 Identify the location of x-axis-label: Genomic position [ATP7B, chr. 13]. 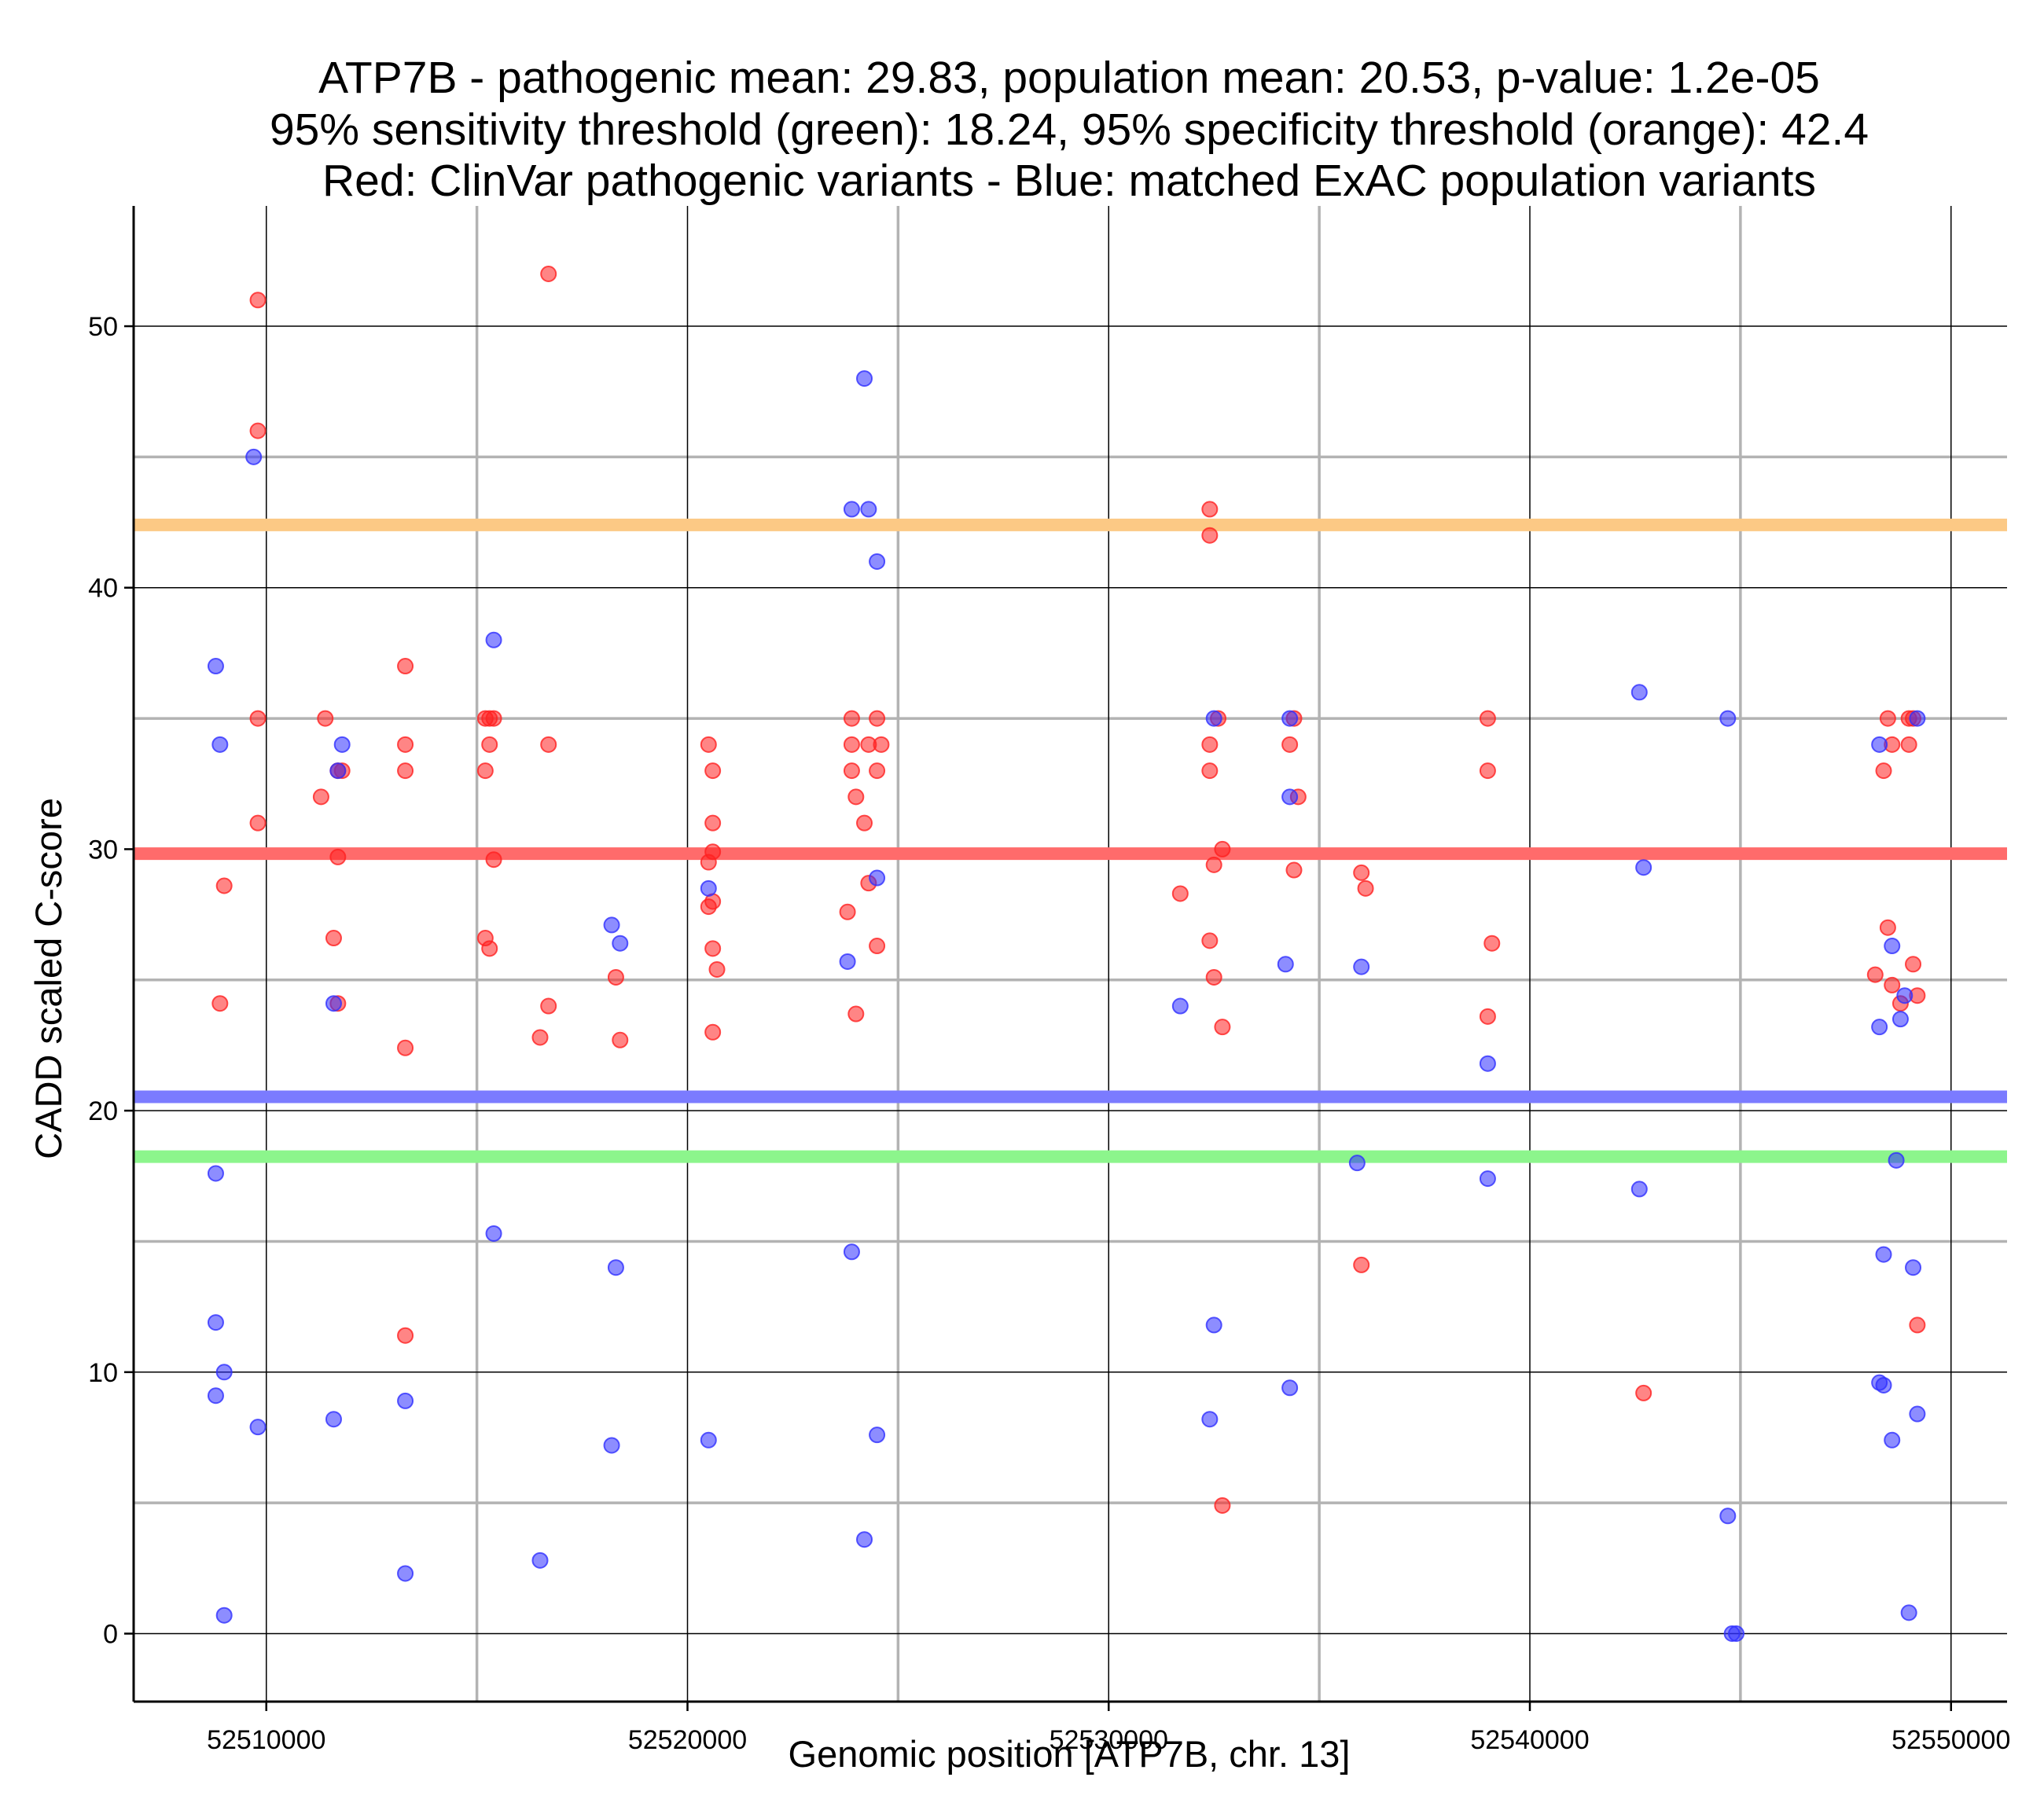
(1070, 1754).